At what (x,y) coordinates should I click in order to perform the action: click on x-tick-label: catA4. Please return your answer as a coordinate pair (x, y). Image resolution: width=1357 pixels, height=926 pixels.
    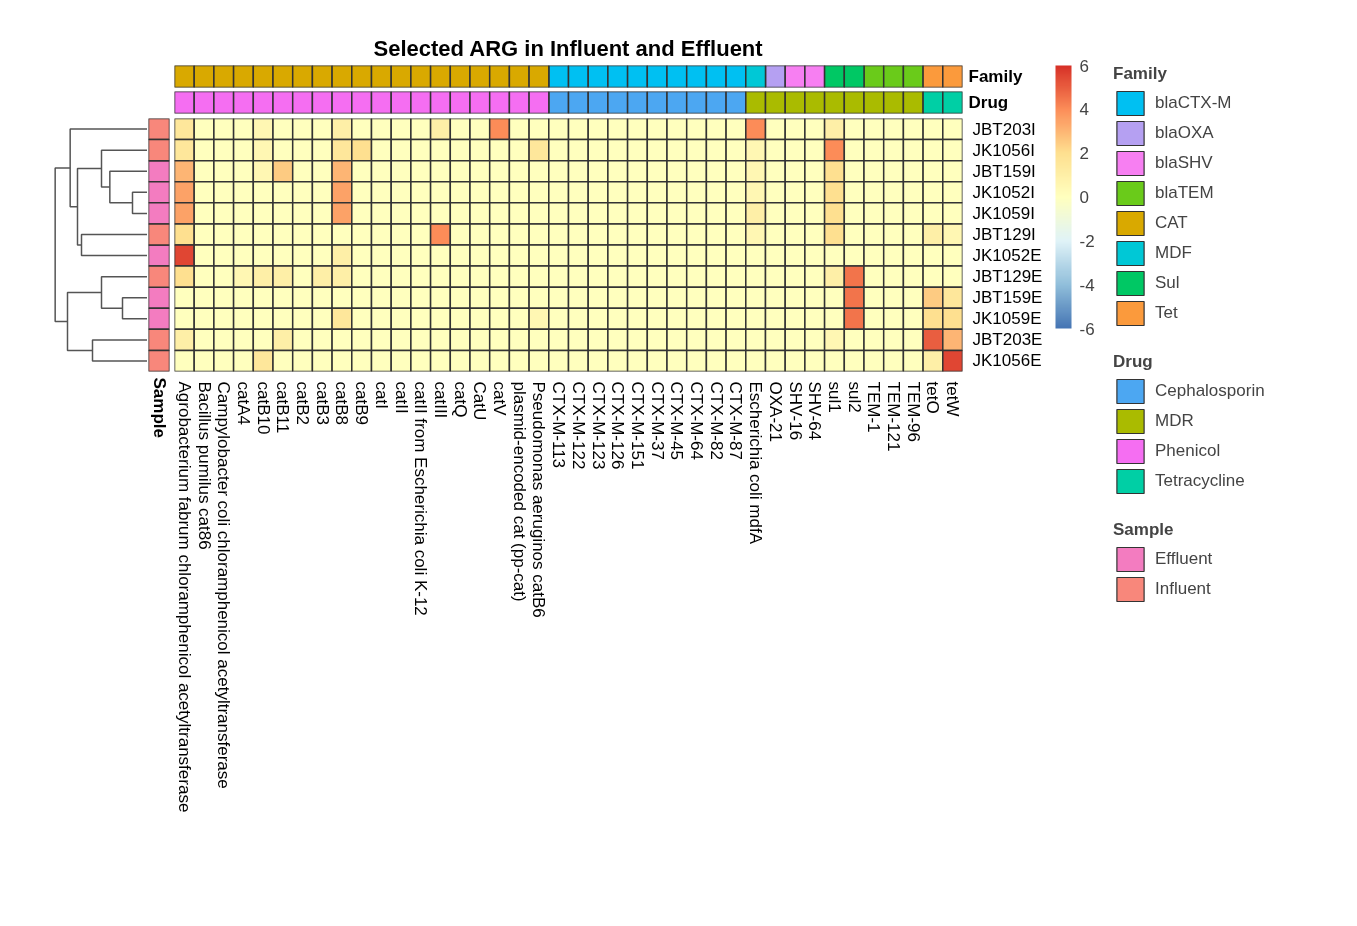
    Looking at the image, I should click on (243, 403).